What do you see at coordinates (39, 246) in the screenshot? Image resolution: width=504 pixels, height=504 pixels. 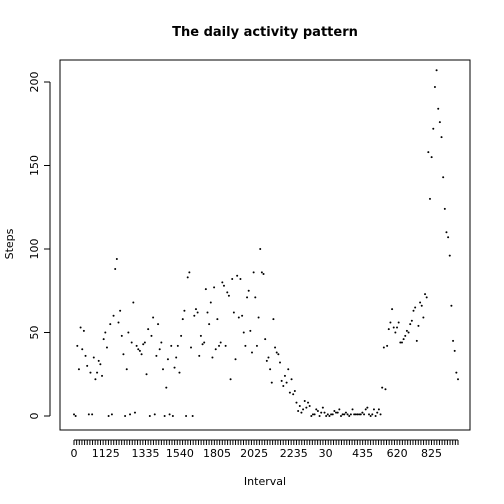 I see `y-axis: 0 50 100 150 200` at bounding box center [39, 246].